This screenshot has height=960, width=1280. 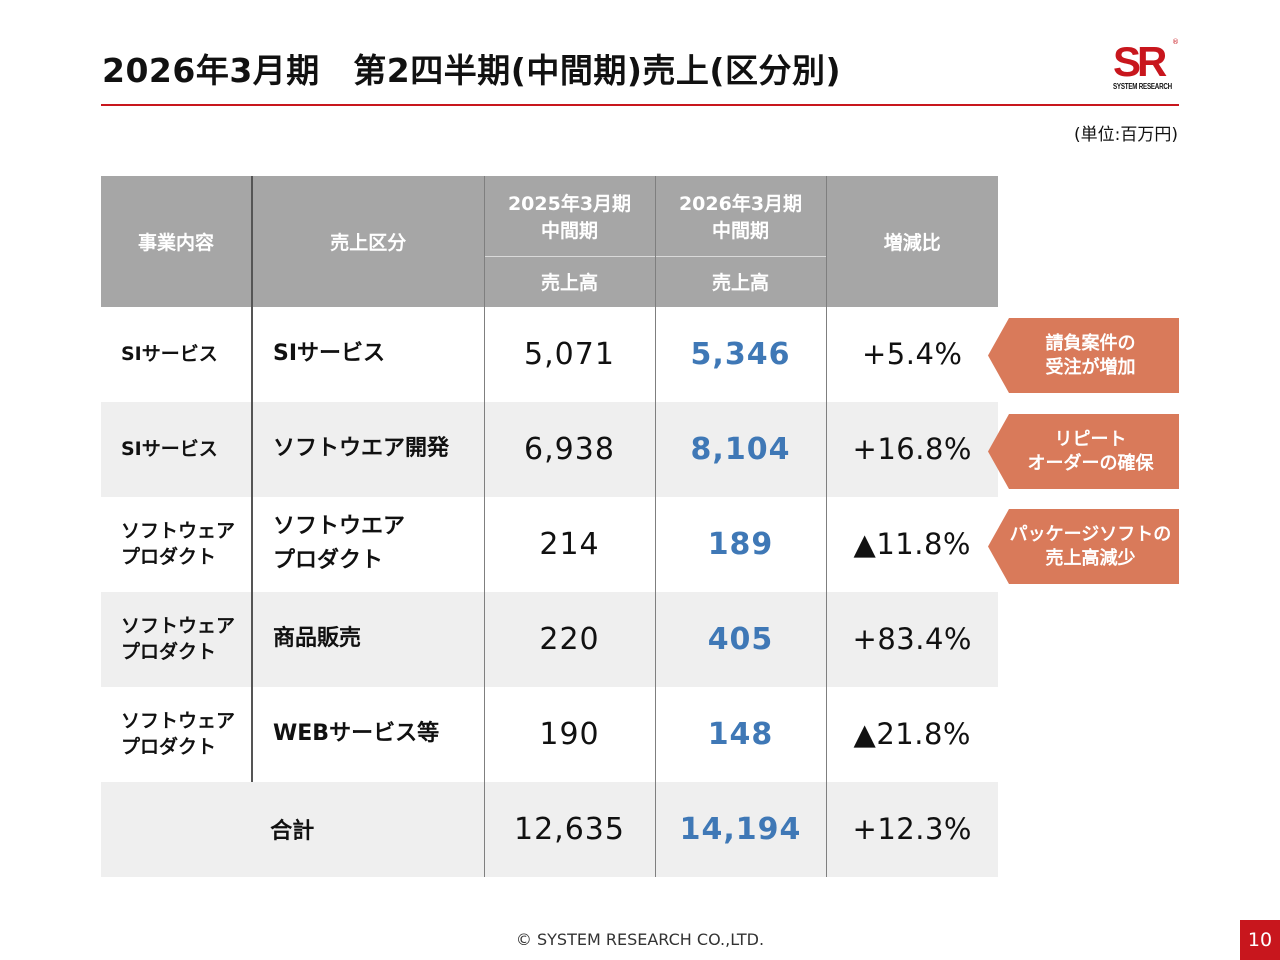 What do you see at coordinates (1090, 463) in the screenshot?
I see `note-line2: オーダーの確保` at bounding box center [1090, 463].